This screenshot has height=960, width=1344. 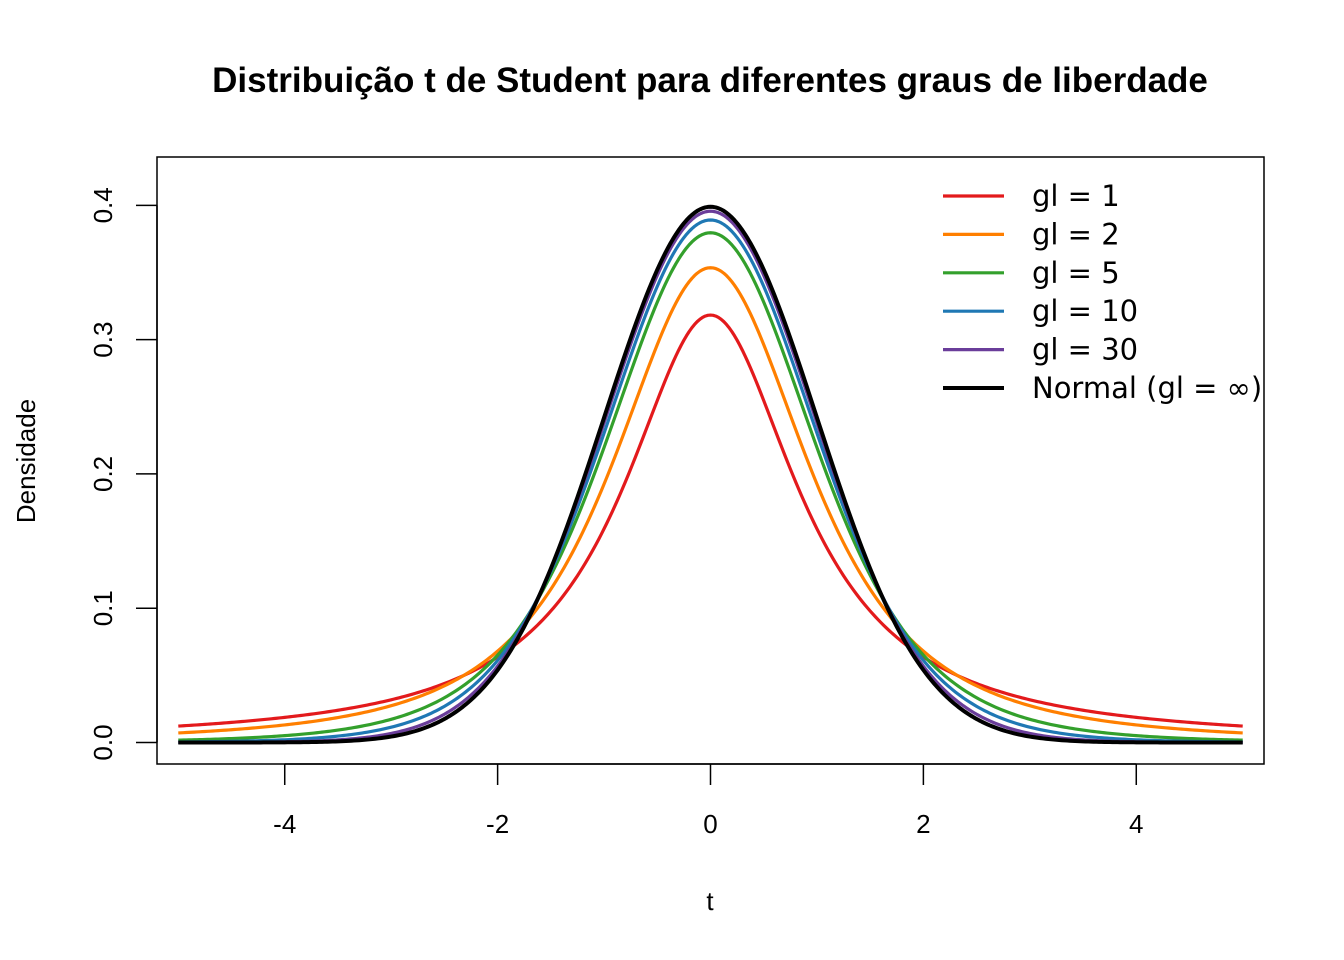 I want to click on legend-label: gl = 5, so click(x=1076, y=273).